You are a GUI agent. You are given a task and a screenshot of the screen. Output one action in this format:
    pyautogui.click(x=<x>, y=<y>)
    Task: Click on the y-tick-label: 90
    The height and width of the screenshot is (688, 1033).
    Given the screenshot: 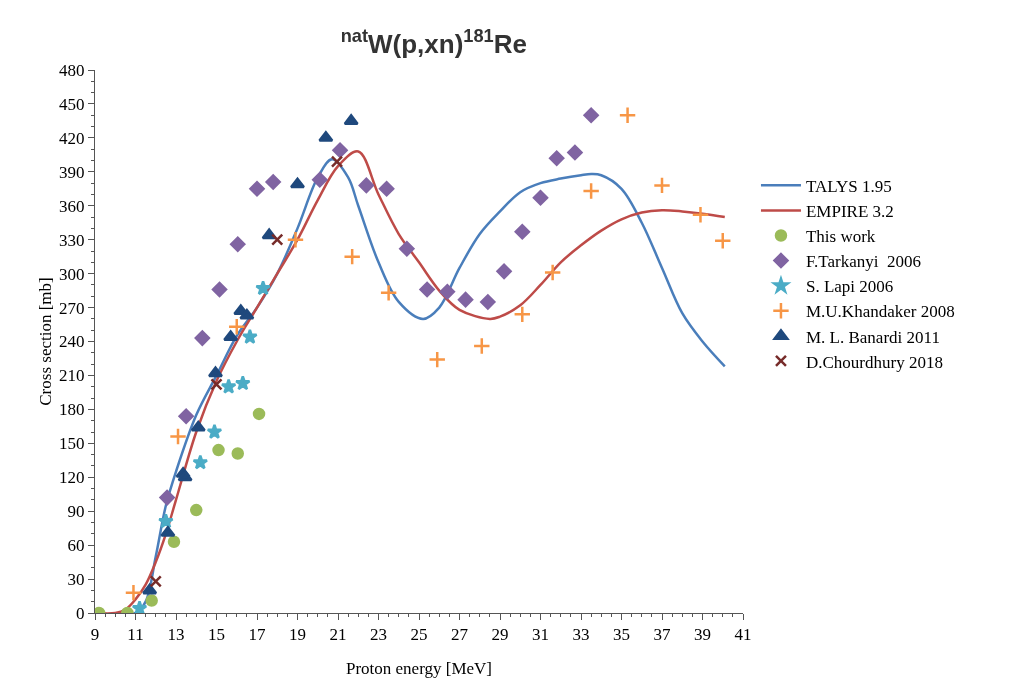 What is the action you would take?
    pyautogui.click(x=76, y=512)
    